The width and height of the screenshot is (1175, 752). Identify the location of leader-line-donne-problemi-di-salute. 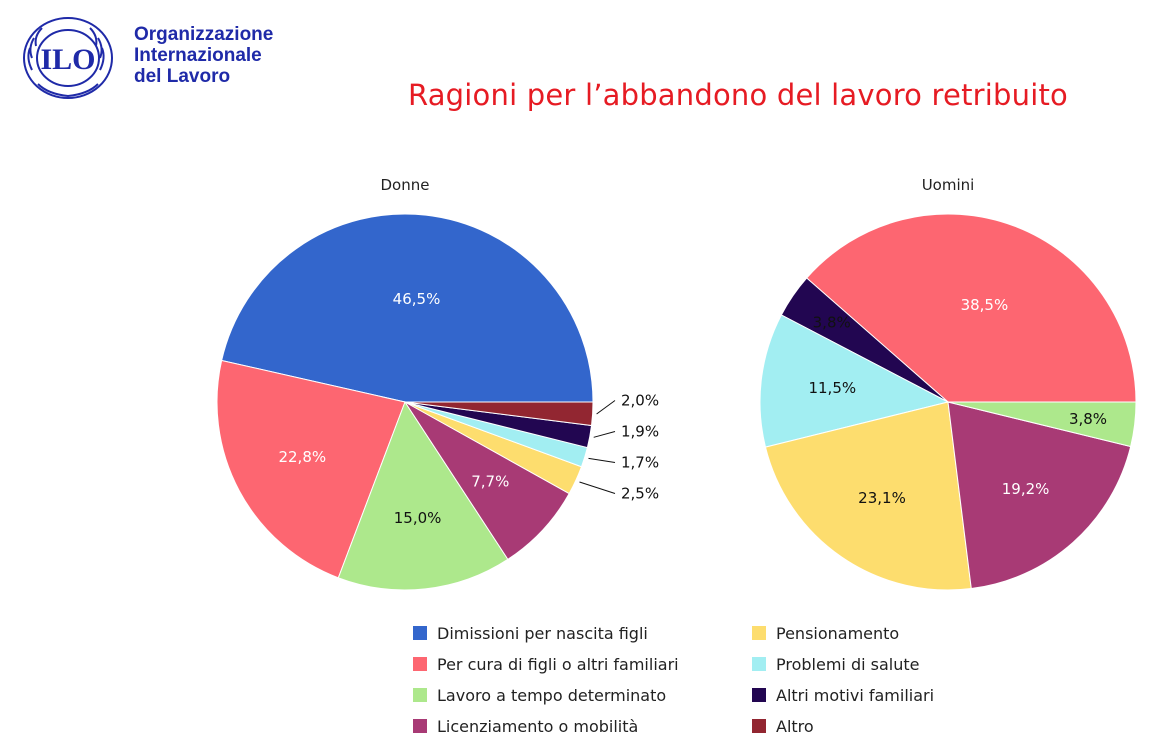
(602, 460).